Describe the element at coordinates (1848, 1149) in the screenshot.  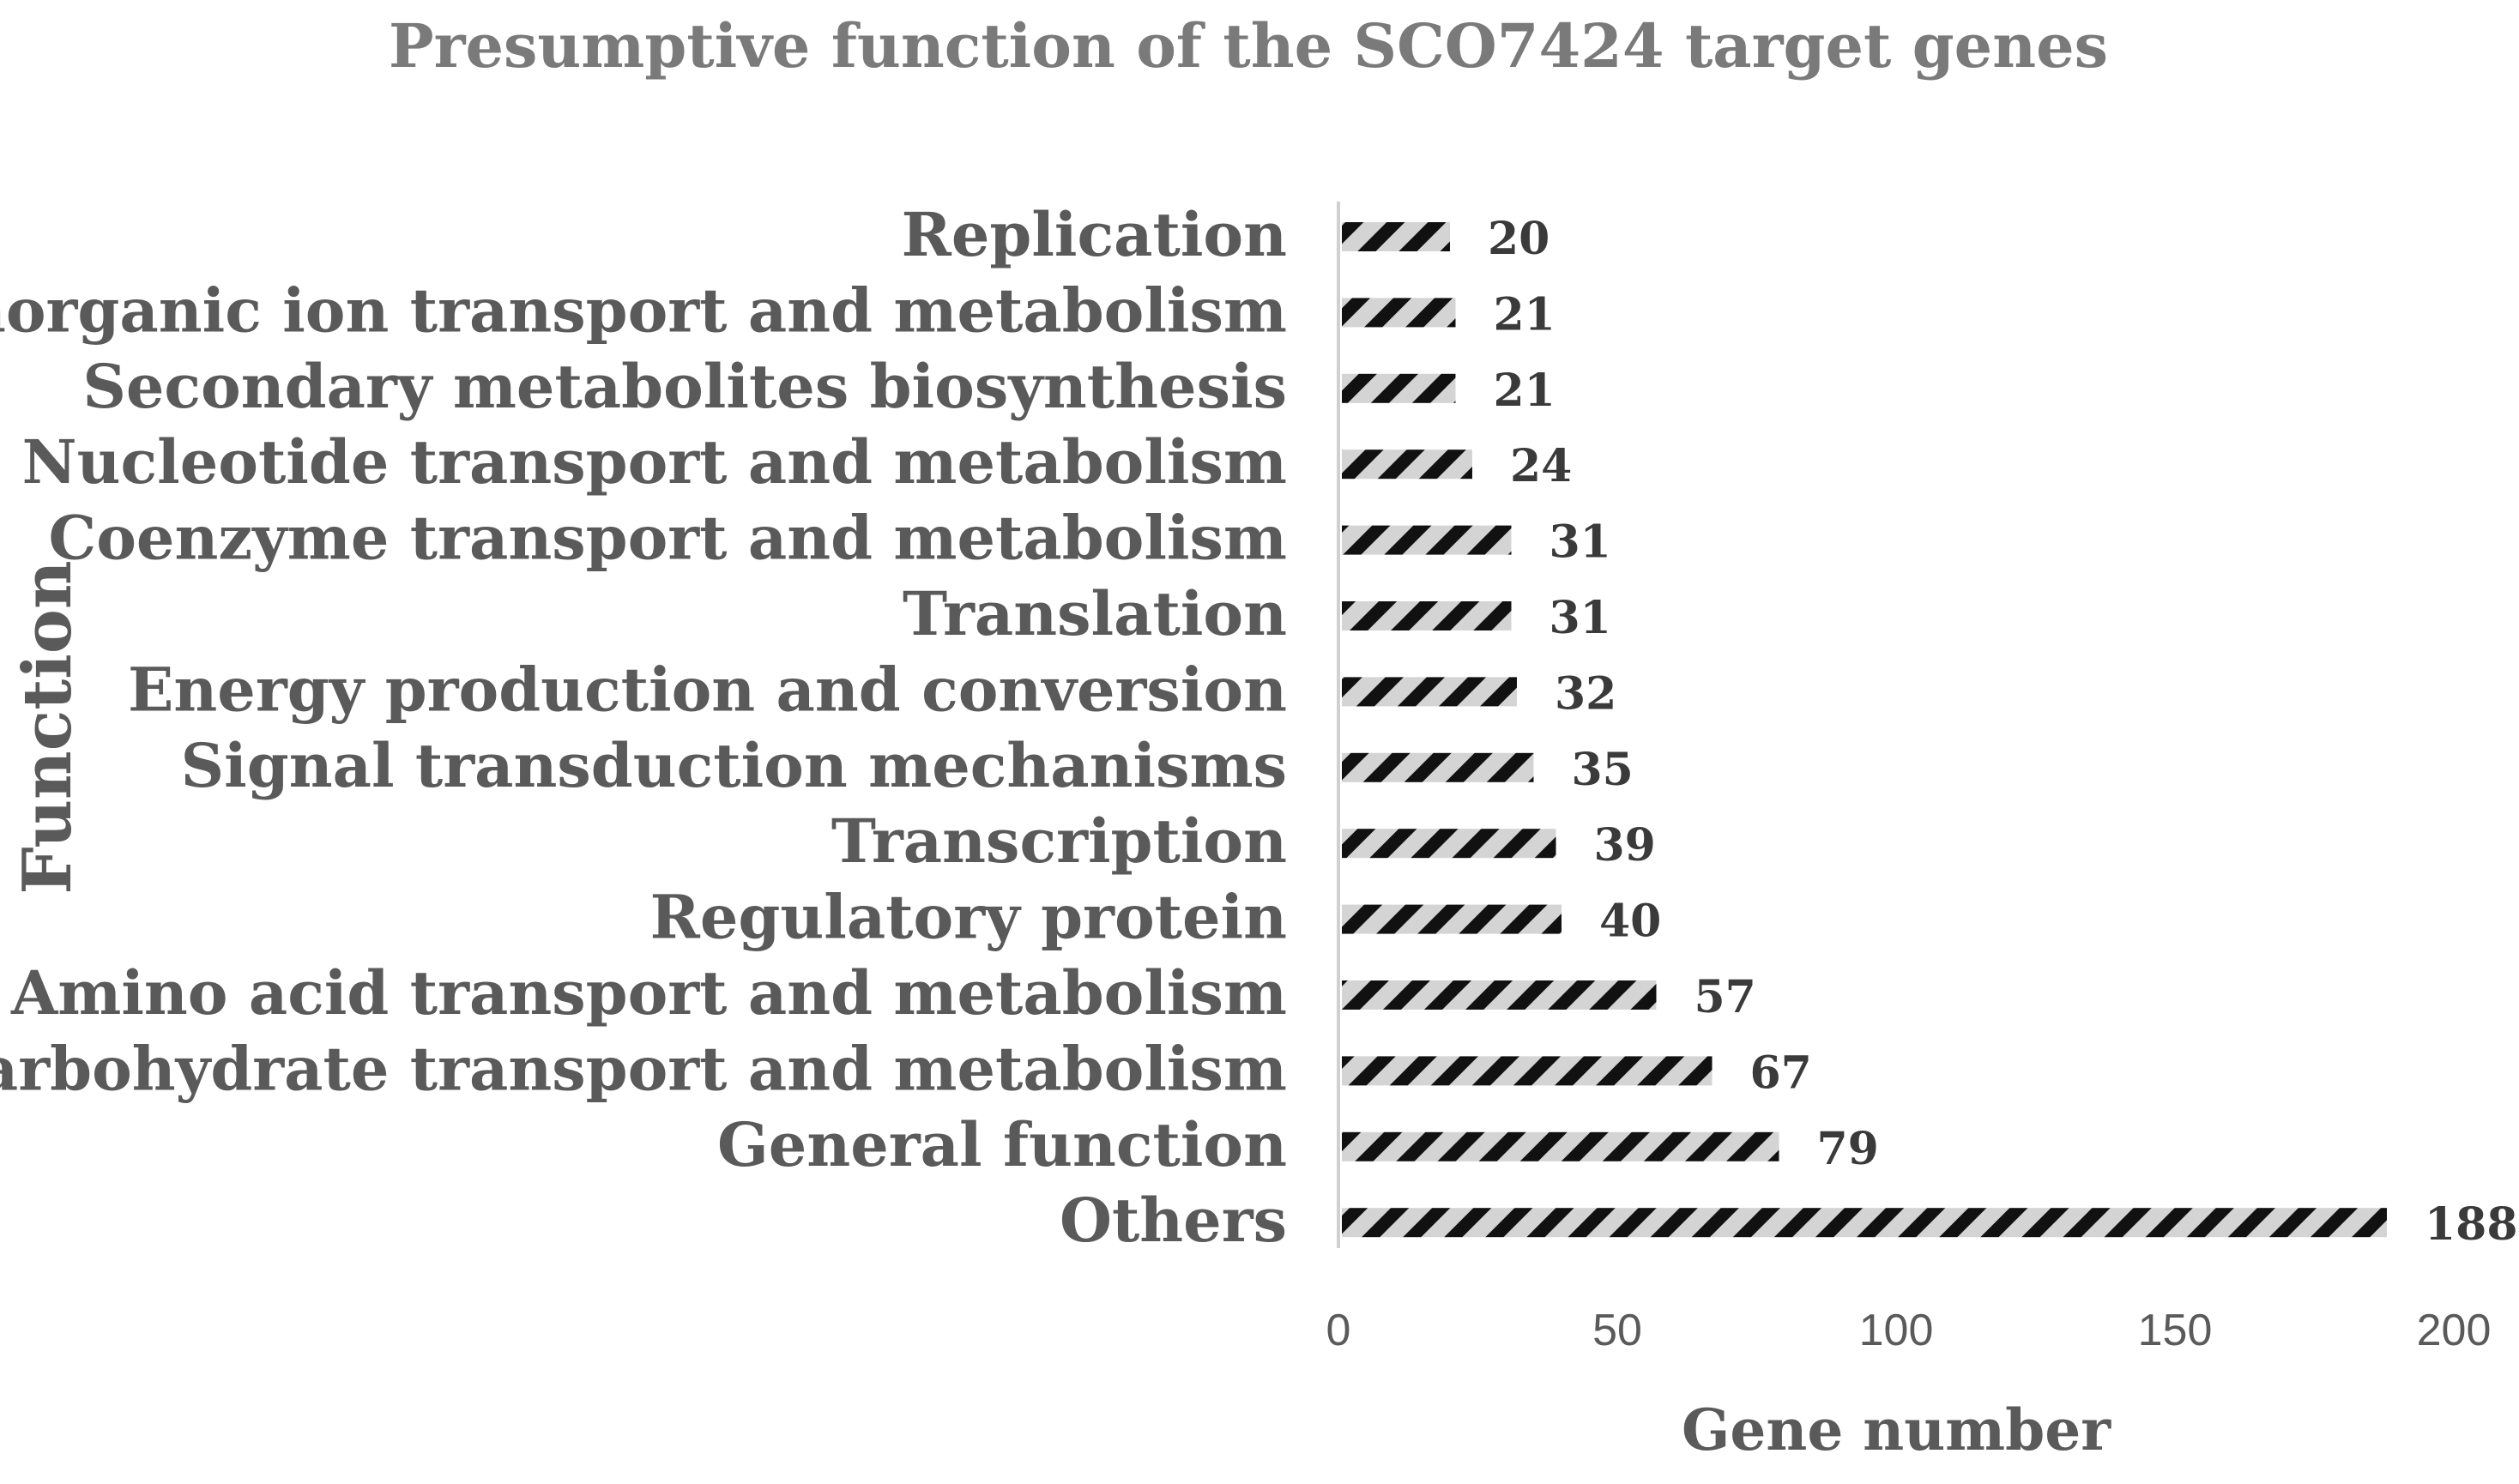
I see `data-label: 79` at that location.